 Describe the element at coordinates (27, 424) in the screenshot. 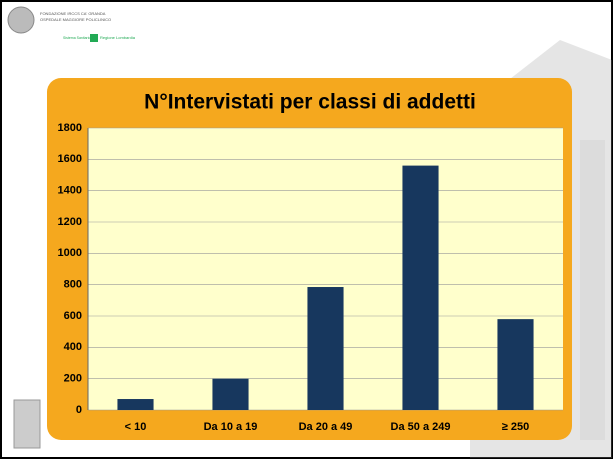

I see `side-badge` at that location.